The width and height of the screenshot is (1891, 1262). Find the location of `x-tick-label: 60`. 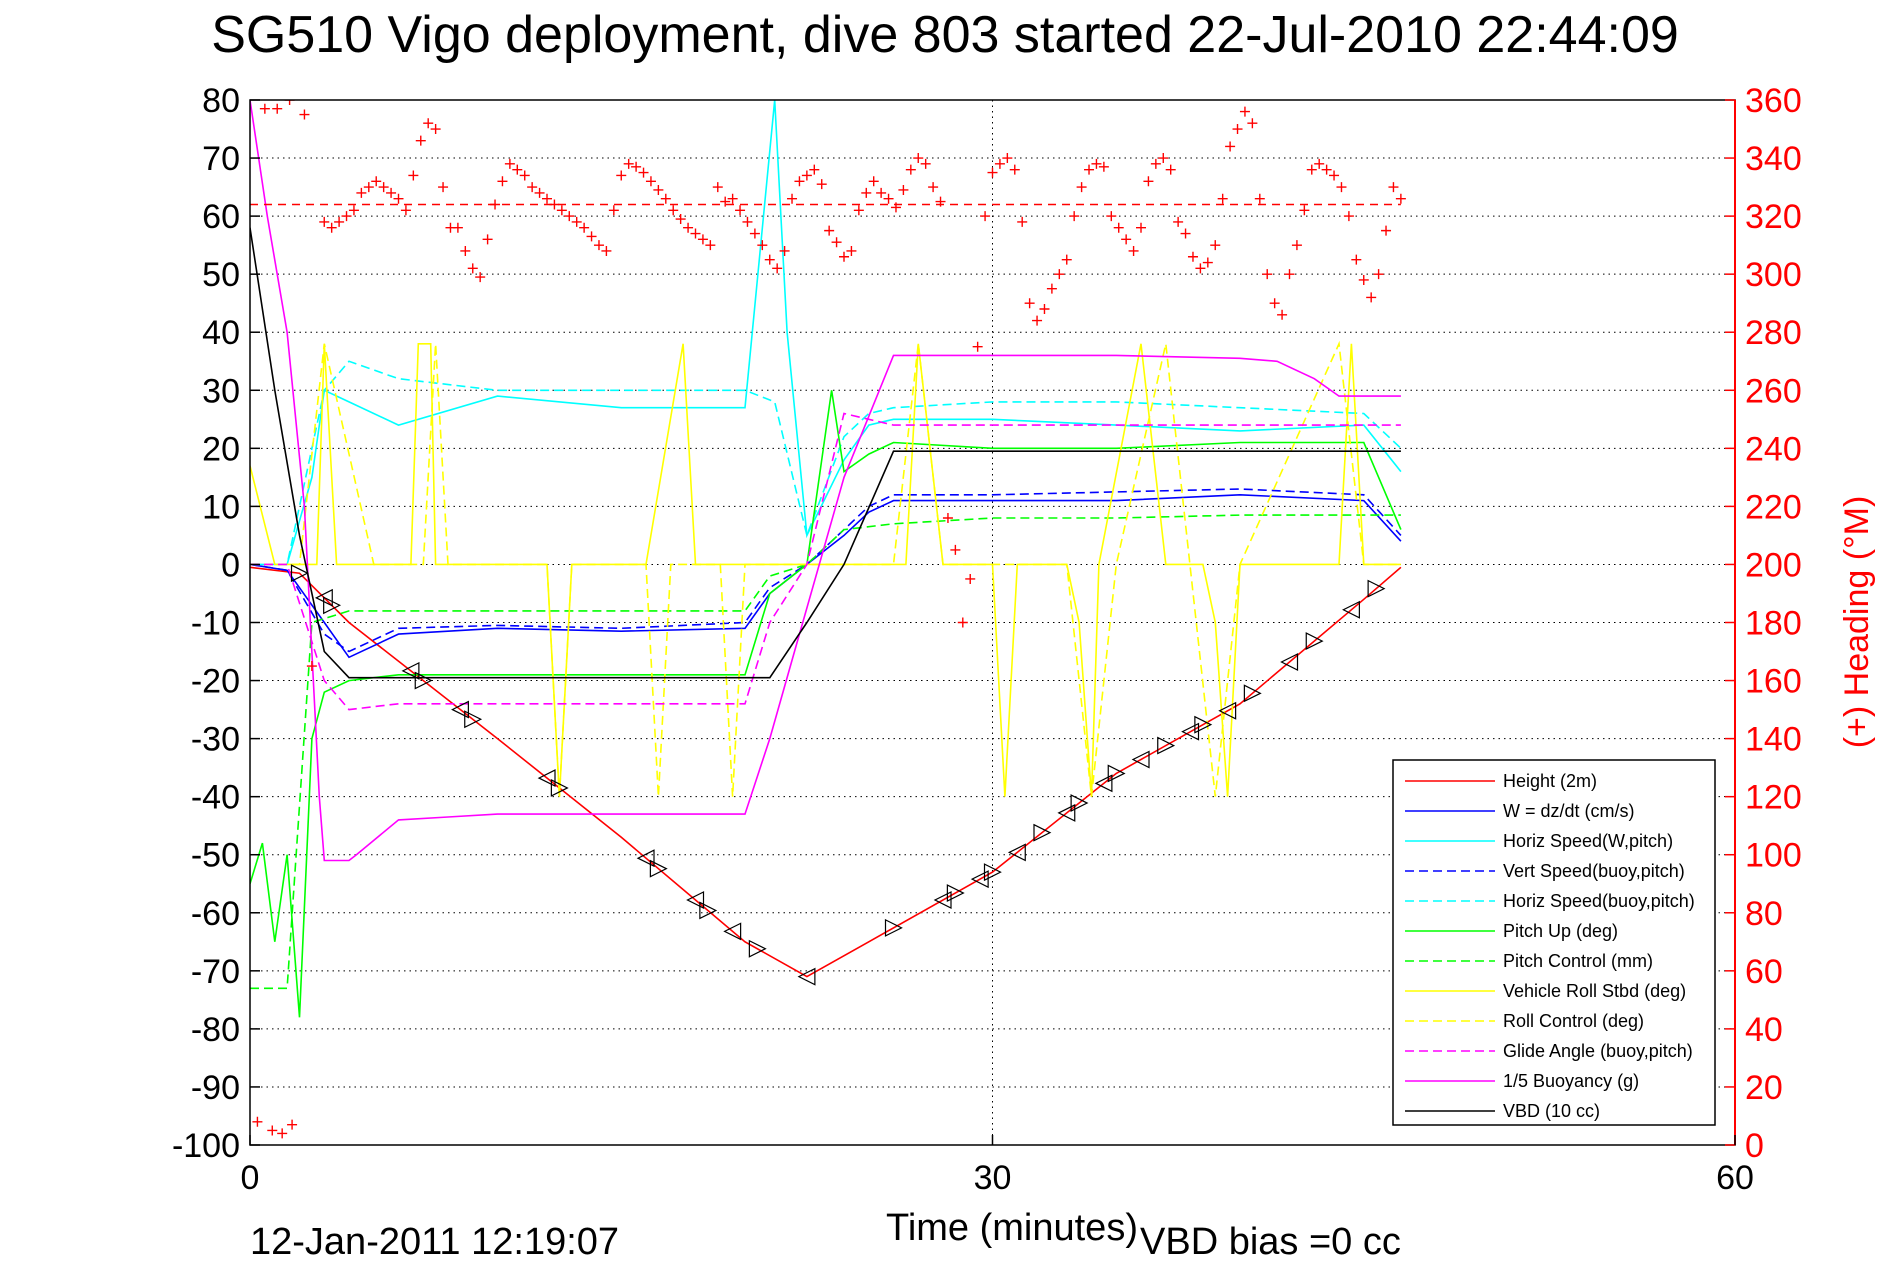

x-tick-label: 60 is located at coordinates (1735, 1178).